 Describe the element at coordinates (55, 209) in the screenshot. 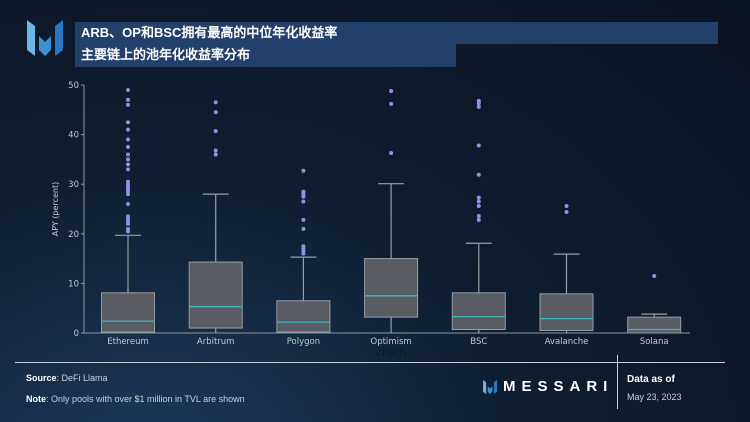

I see `y-axis-label: APY (percent)` at that location.